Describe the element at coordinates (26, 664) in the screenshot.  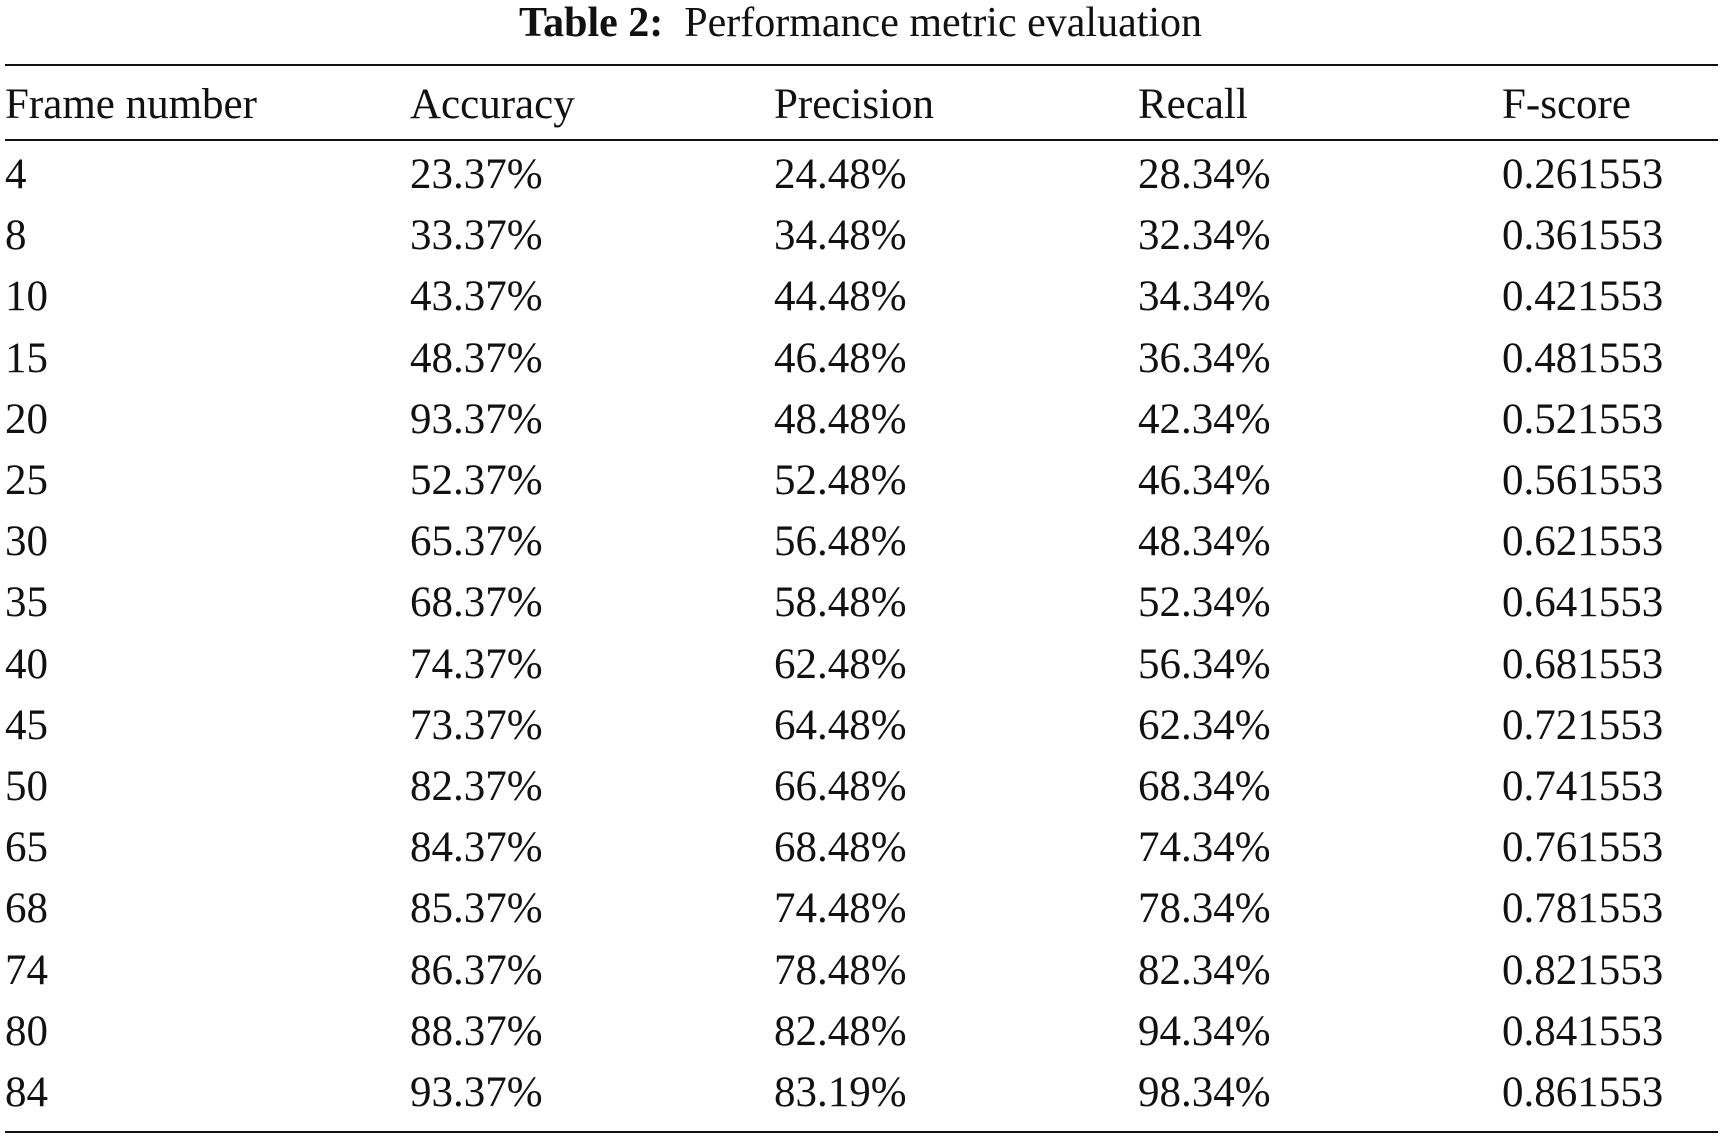
I see `cell-frame-number: 40` at that location.